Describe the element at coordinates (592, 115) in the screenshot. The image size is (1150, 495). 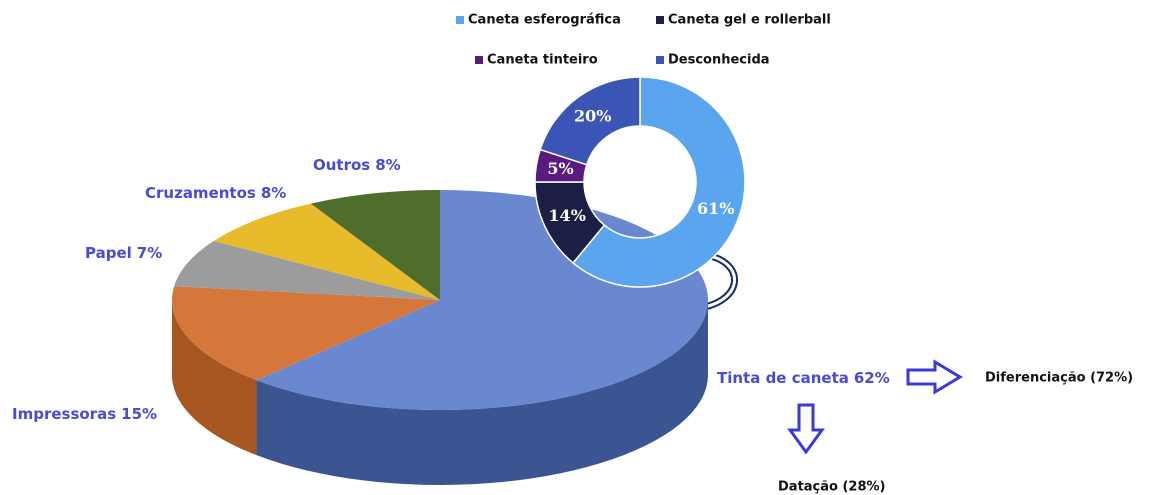
I see `donut-value-label: 20%` at that location.